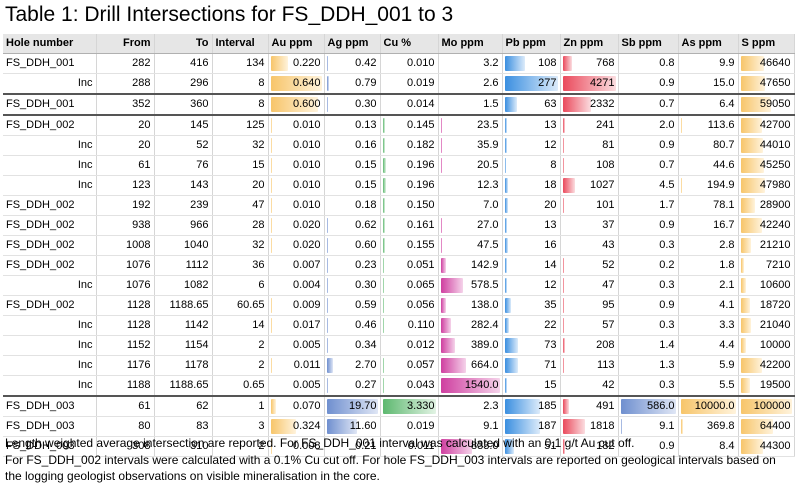 The height and width of the screenshot is (493, 800). I want to click on cell-s: 28900, so click(766, 205).